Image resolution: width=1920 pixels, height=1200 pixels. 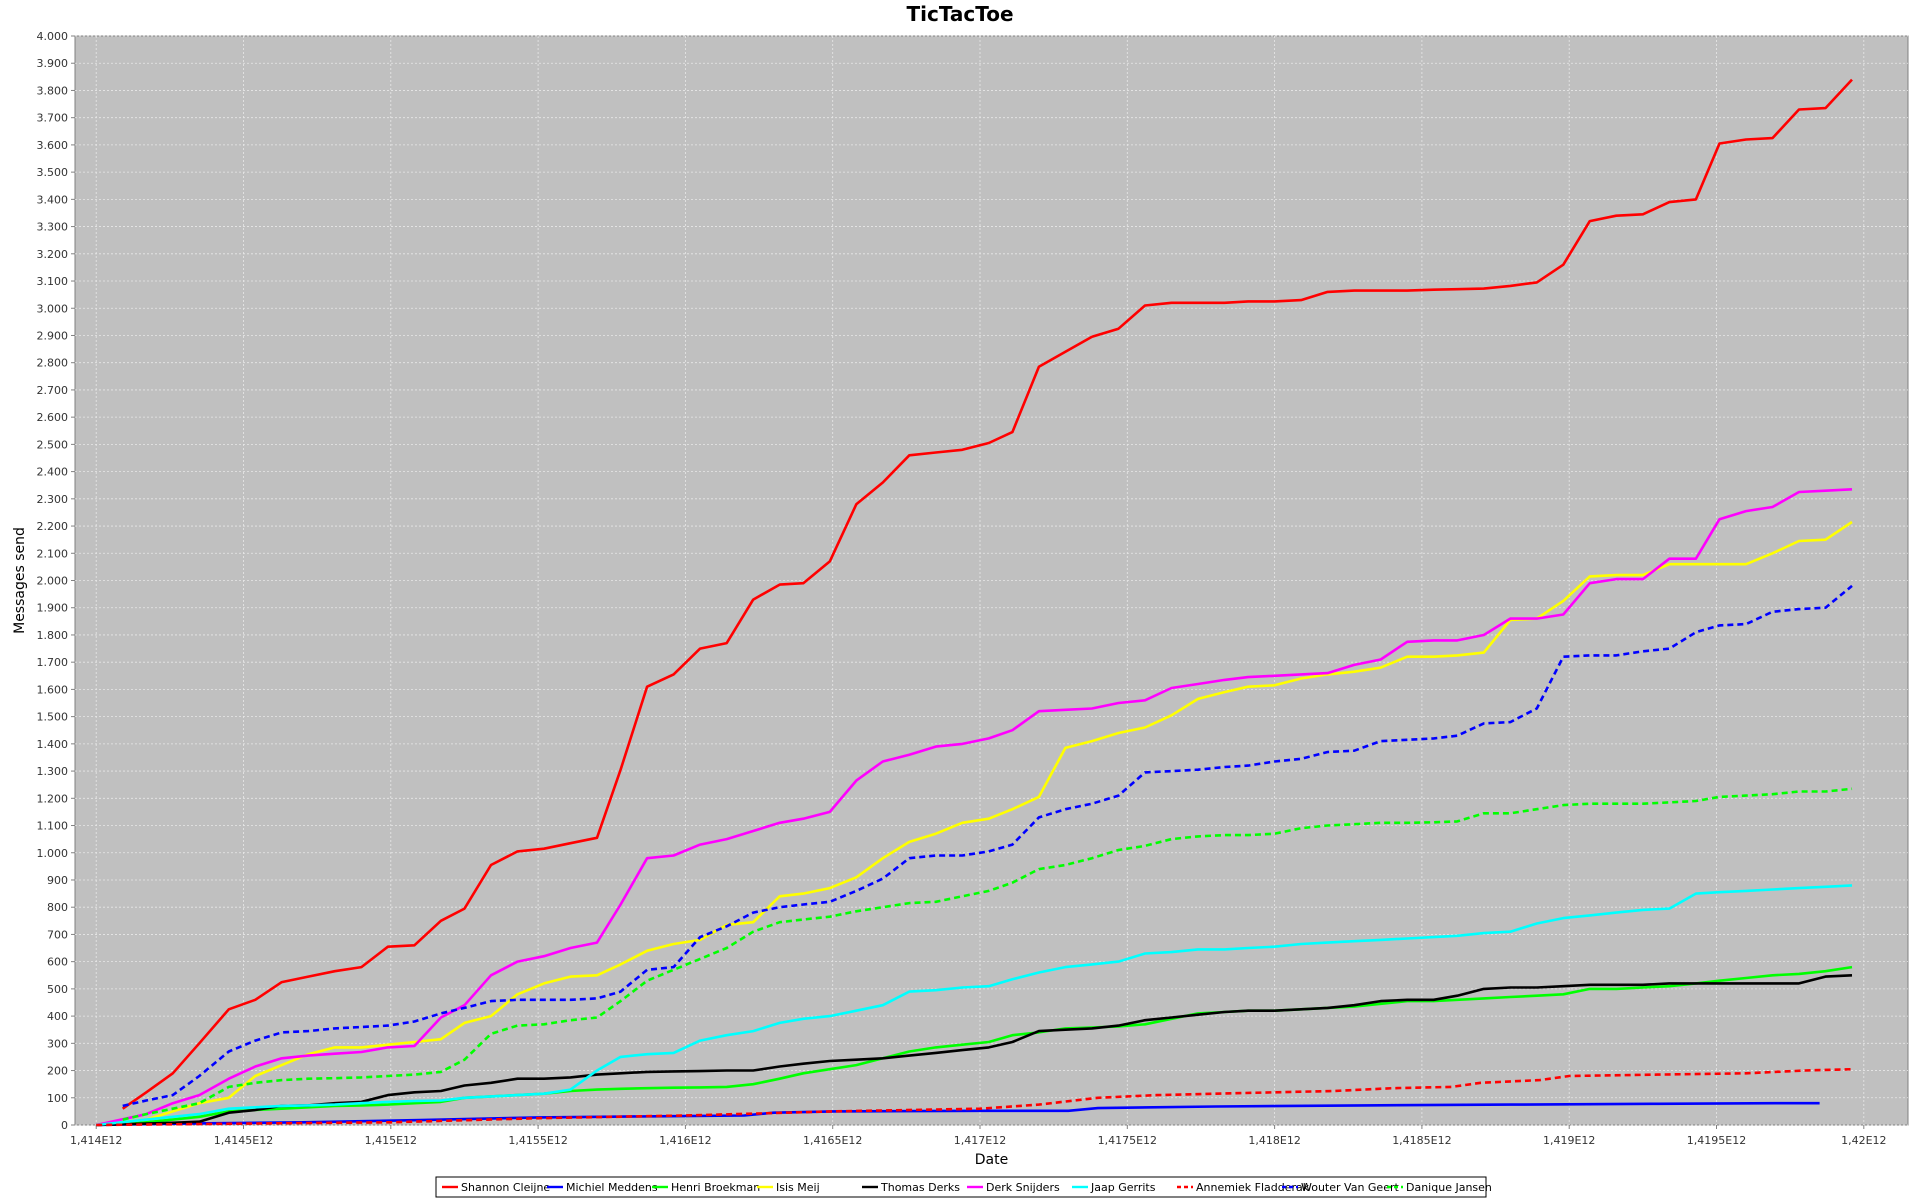 What do you see at coordinates (1127, 1140) in the screenshot?
I see `x-tick-label: 1,4175E12` at bounding box center [1127, 1140].